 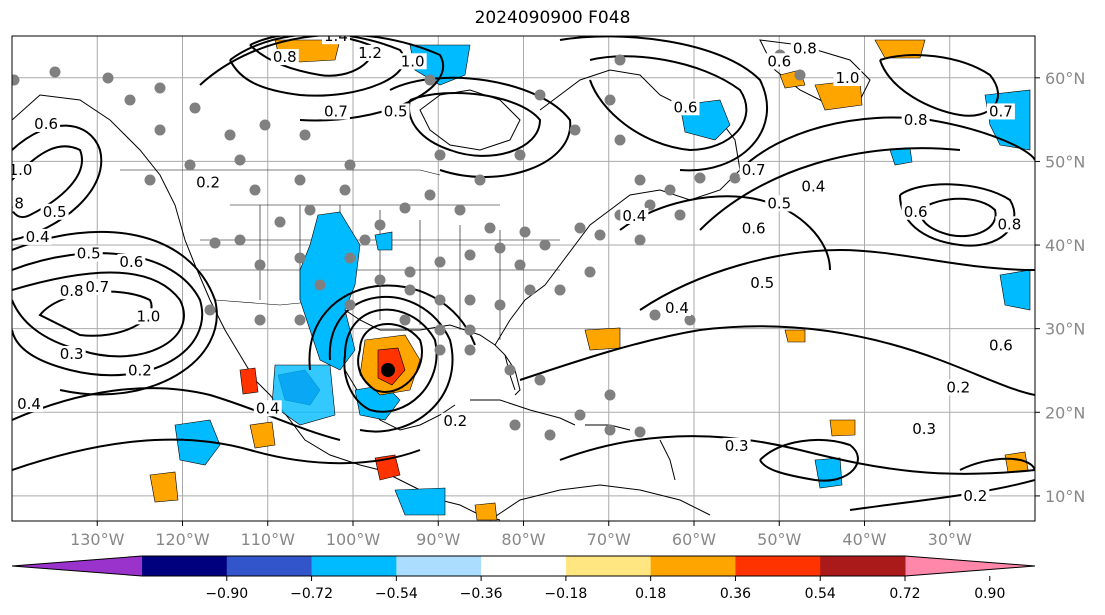 What do you see at coordinates (249, 381) in the screenshot?
I see `positive-anomaly-patch` at bounding box center [249, 381].